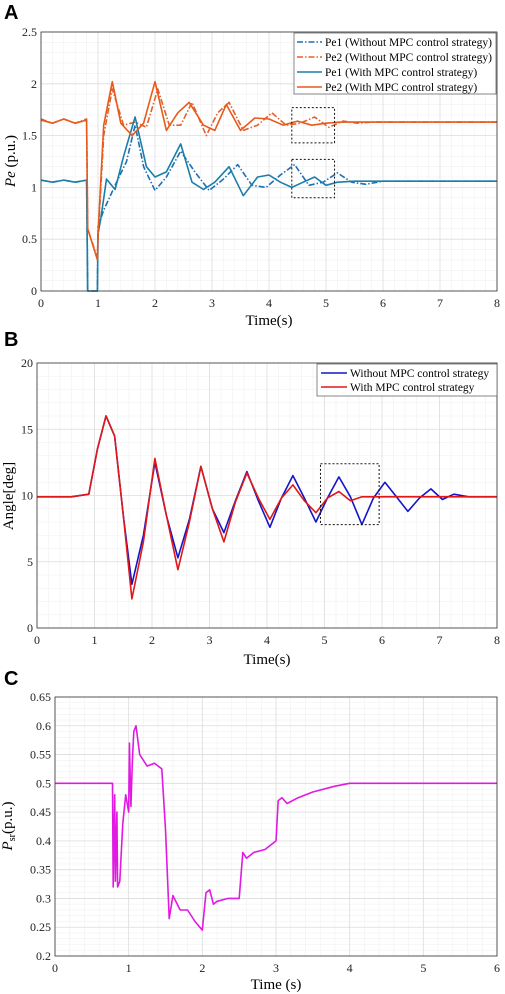 The width and height of the screenshot is (505, 994). Describe the element at coordinates (40, 755) in the screenshot. I see `y-tick-label: 0.55` at that location.